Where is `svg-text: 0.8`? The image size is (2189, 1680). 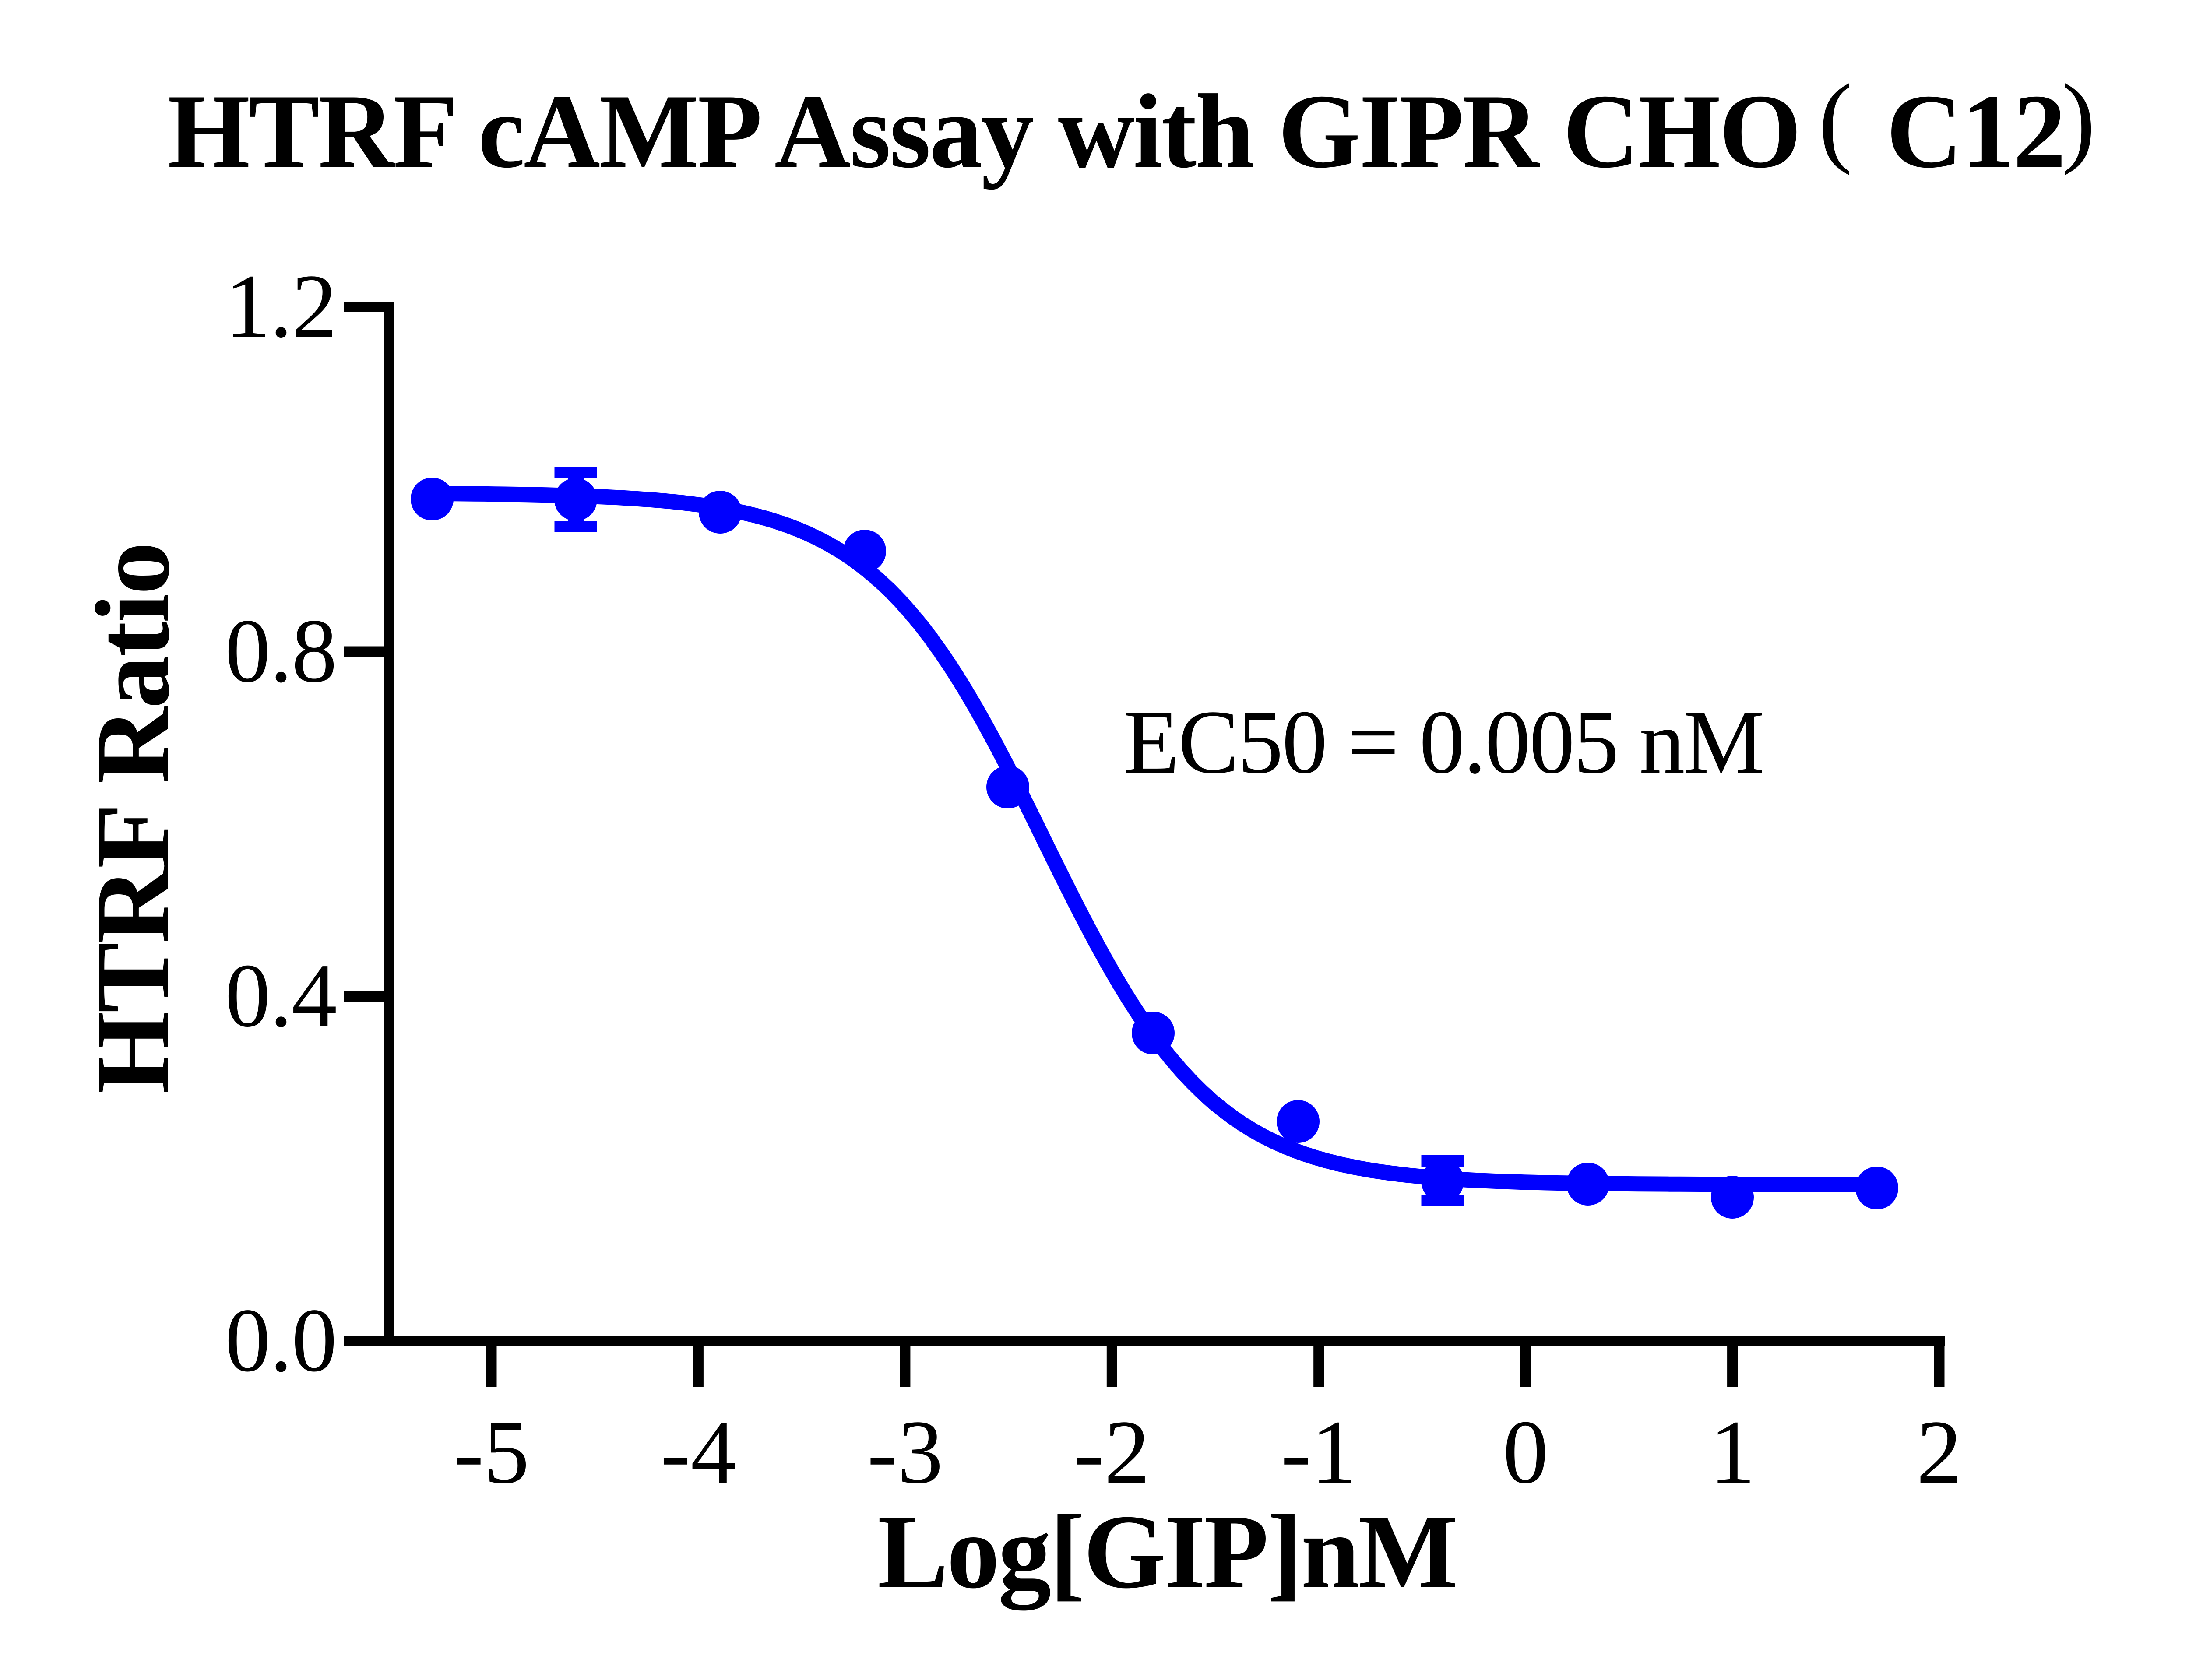
svg-text: 0.8 is located at coordinates (280, 651).